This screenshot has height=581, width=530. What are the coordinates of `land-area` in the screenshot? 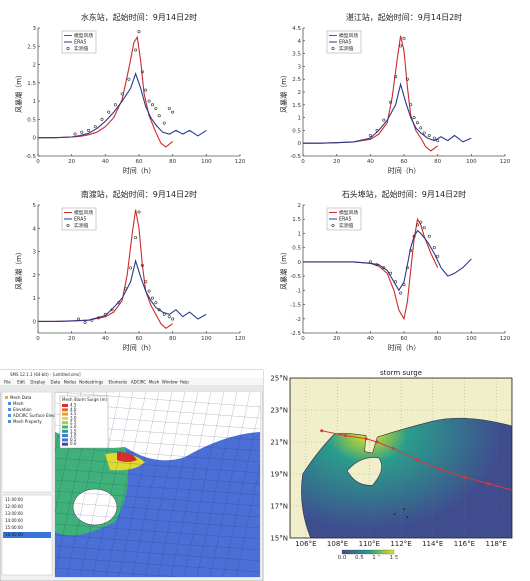 It's located at (187, 427).